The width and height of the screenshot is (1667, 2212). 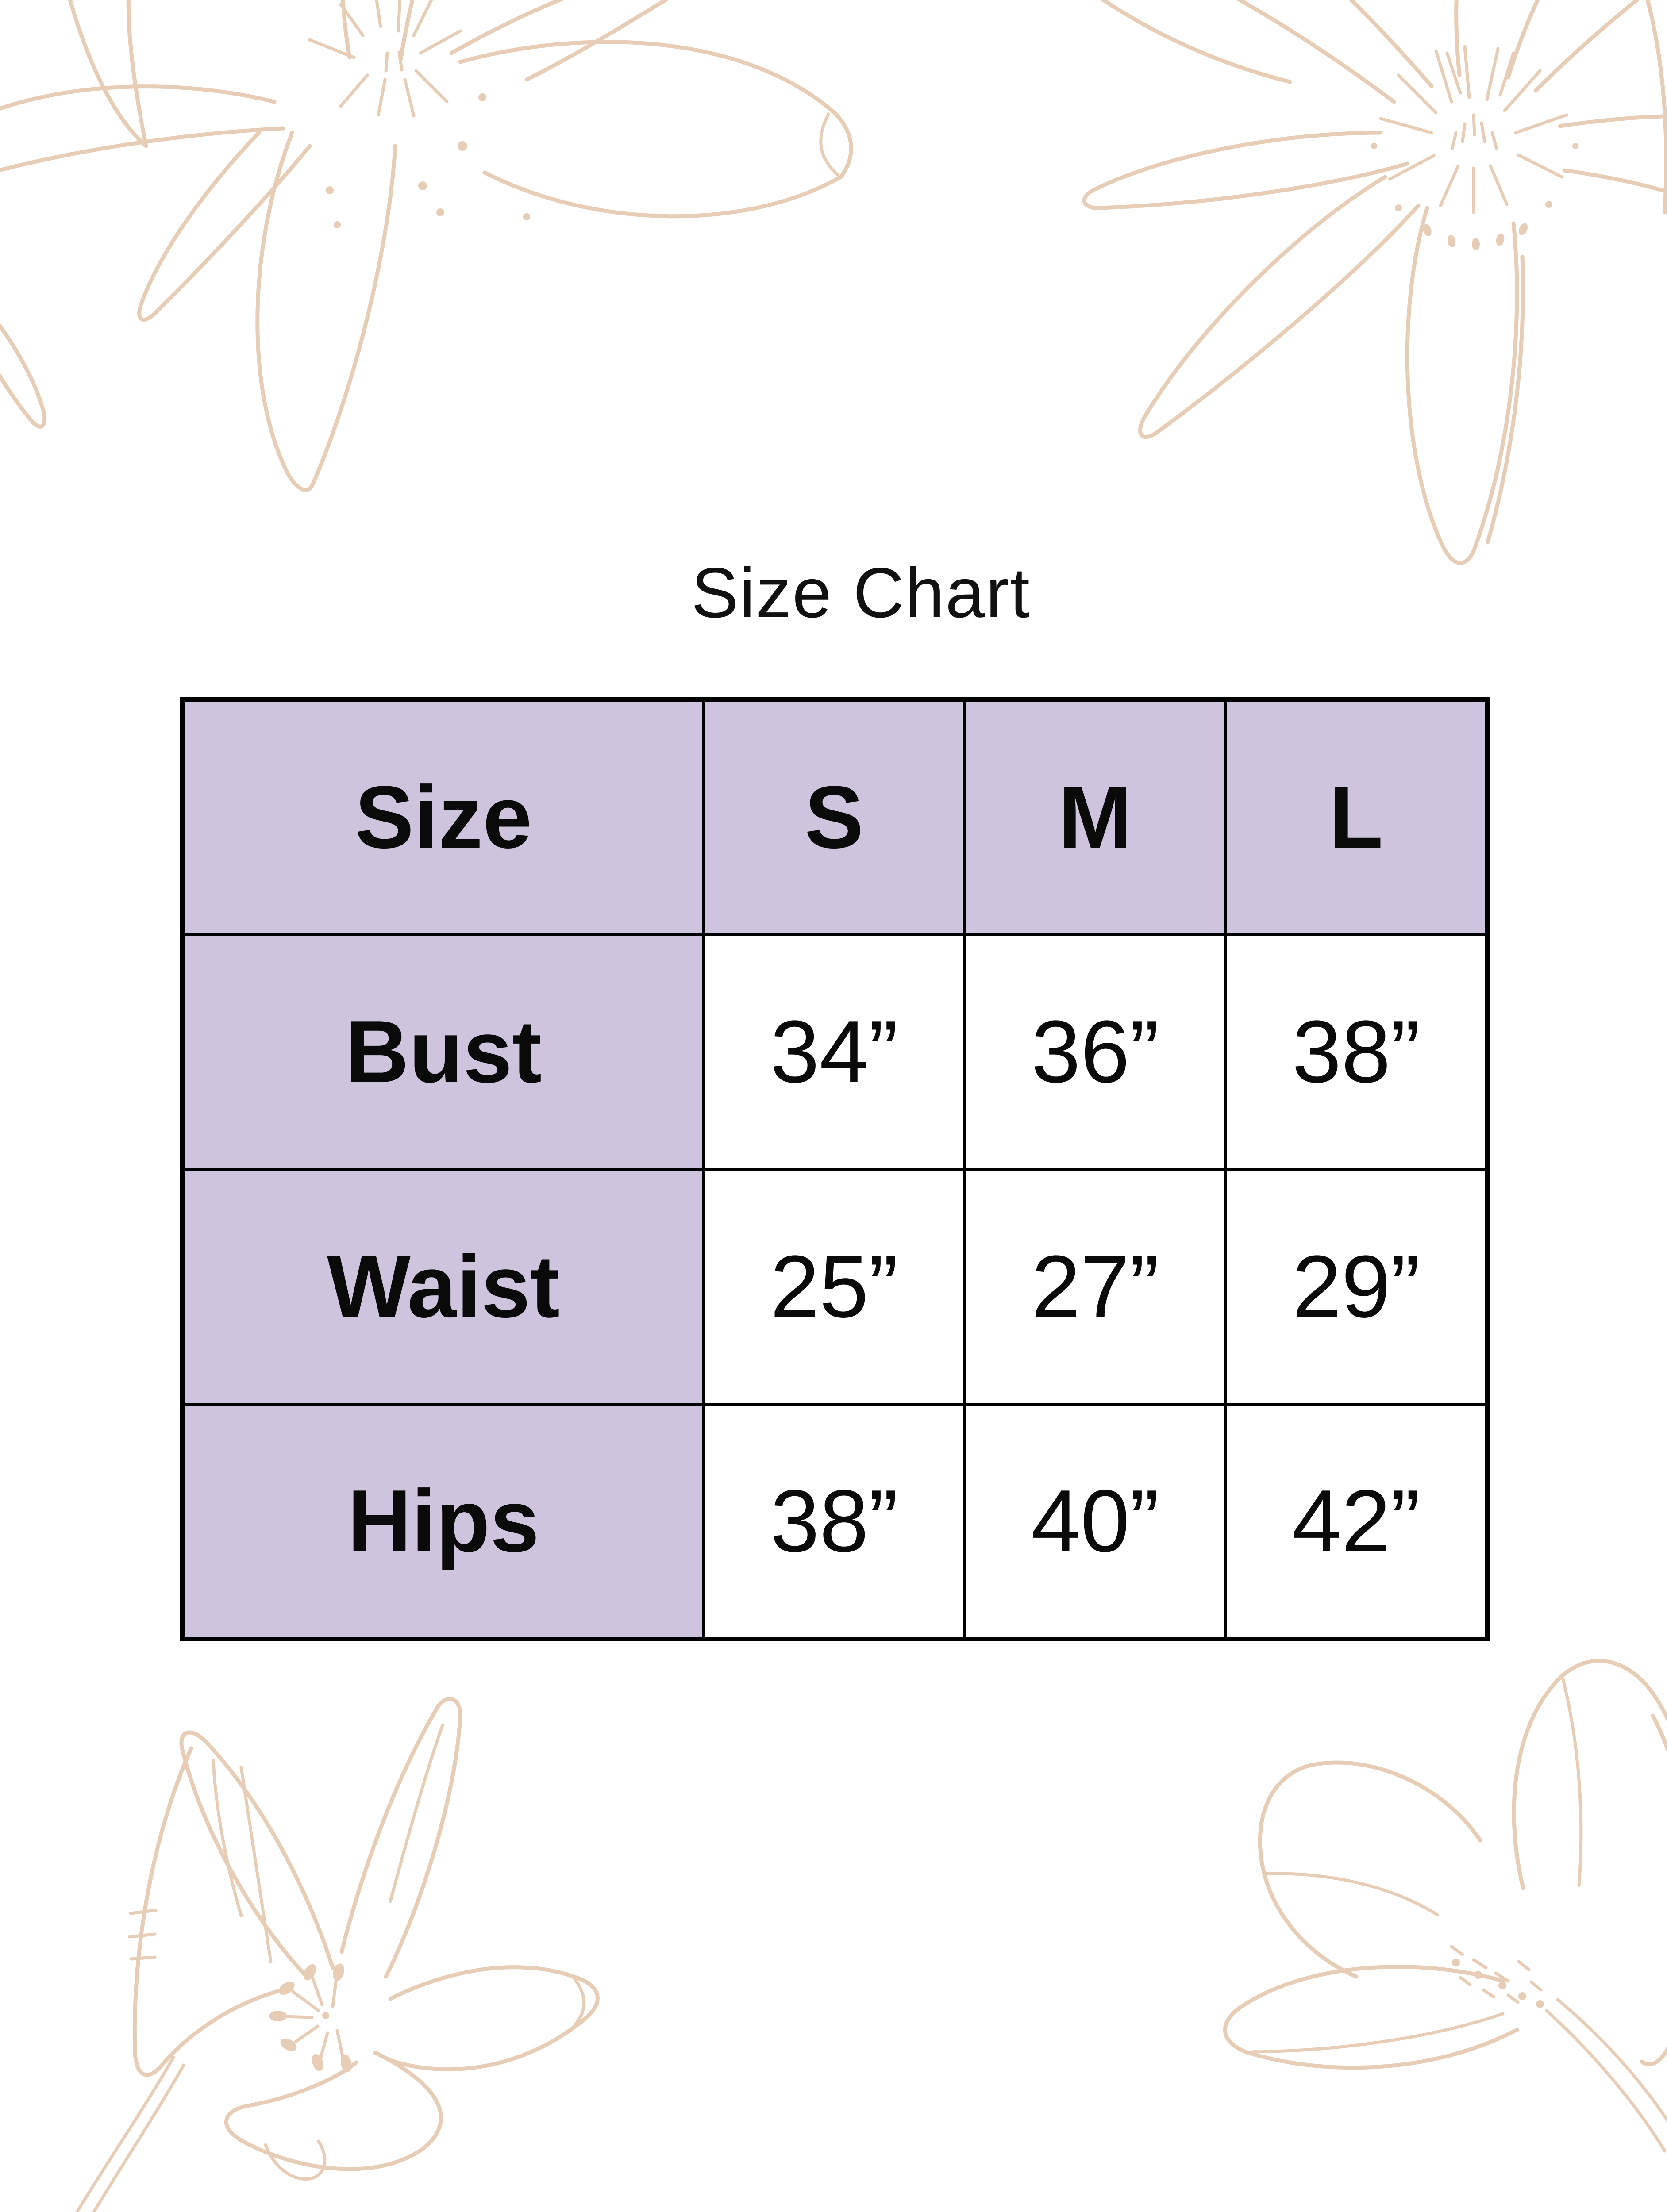 I want to click on cell-bust-m: 36”, so click(x=1095, y=1052).